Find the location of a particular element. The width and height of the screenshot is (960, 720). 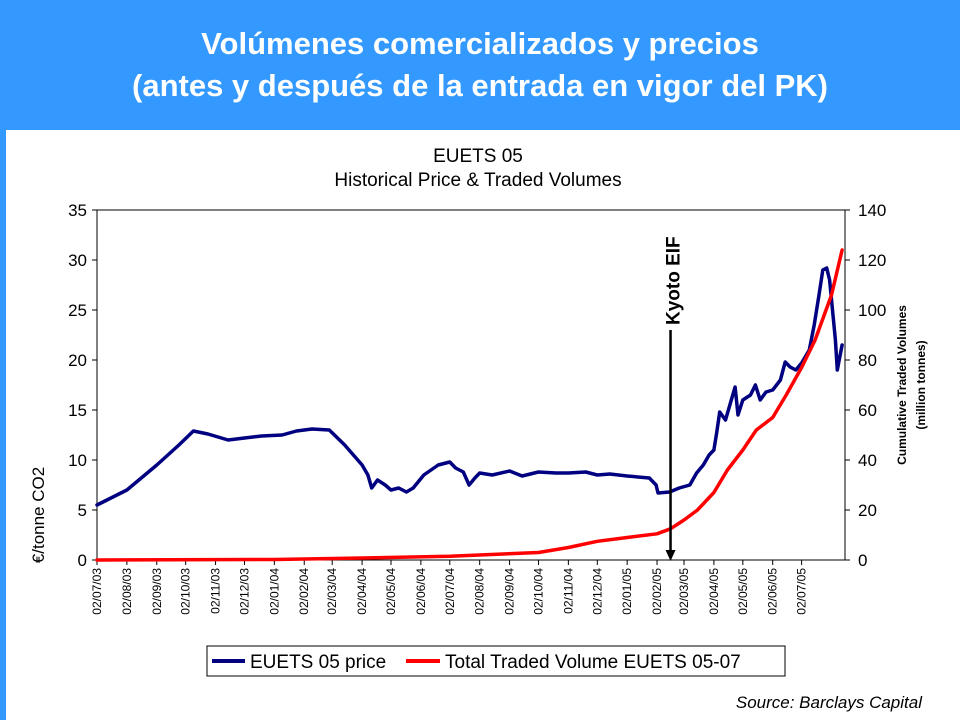

x-tick-label: 02/03/05 is located at coordinates (684, 591).